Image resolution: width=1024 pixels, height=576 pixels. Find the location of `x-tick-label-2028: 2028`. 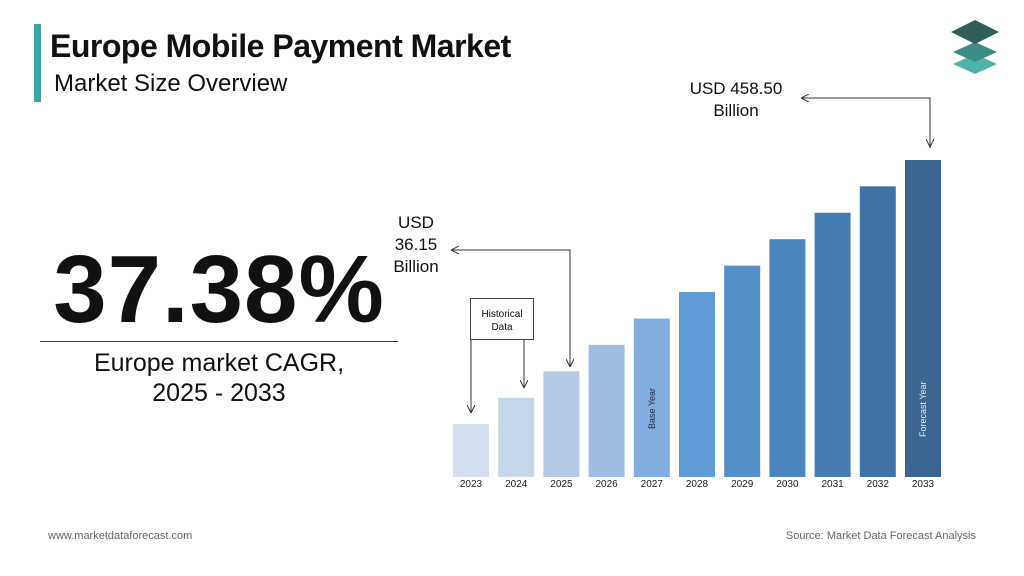

x-tick-label-2028: 2028 is located at coordinates (697, 484).